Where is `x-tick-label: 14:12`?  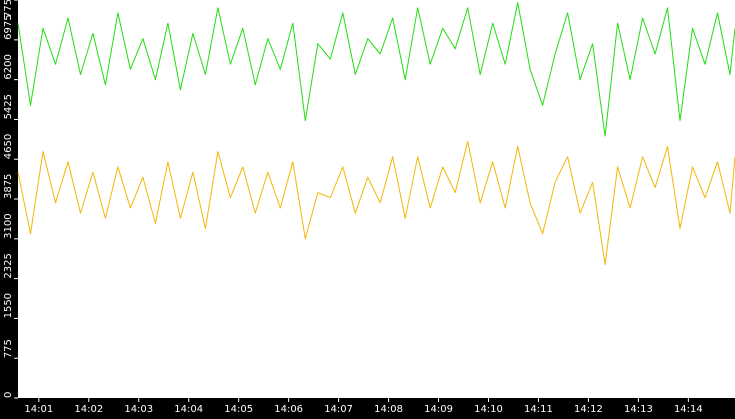
x-tick-label: 14:12 is located at coordinates (588, 409).